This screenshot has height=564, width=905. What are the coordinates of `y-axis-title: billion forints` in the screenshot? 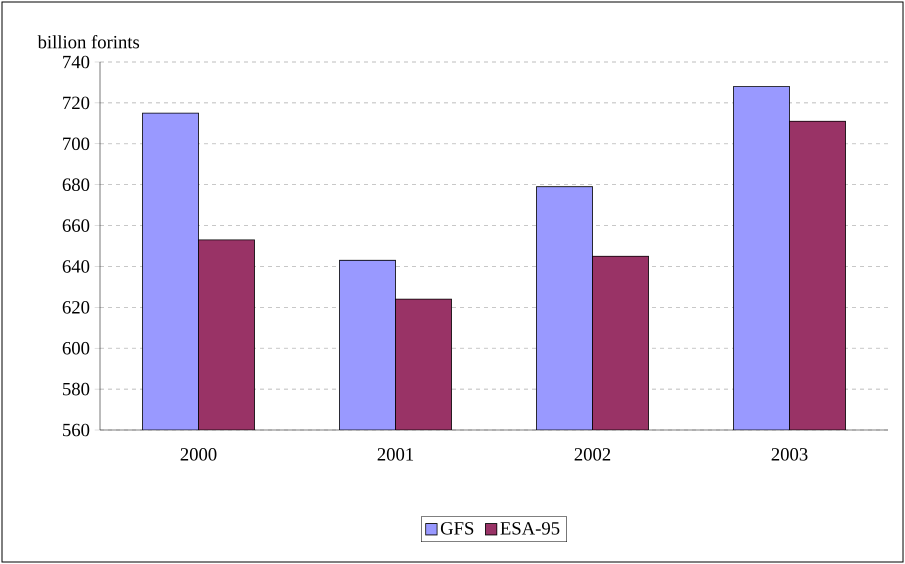 It's located at (89, 41).